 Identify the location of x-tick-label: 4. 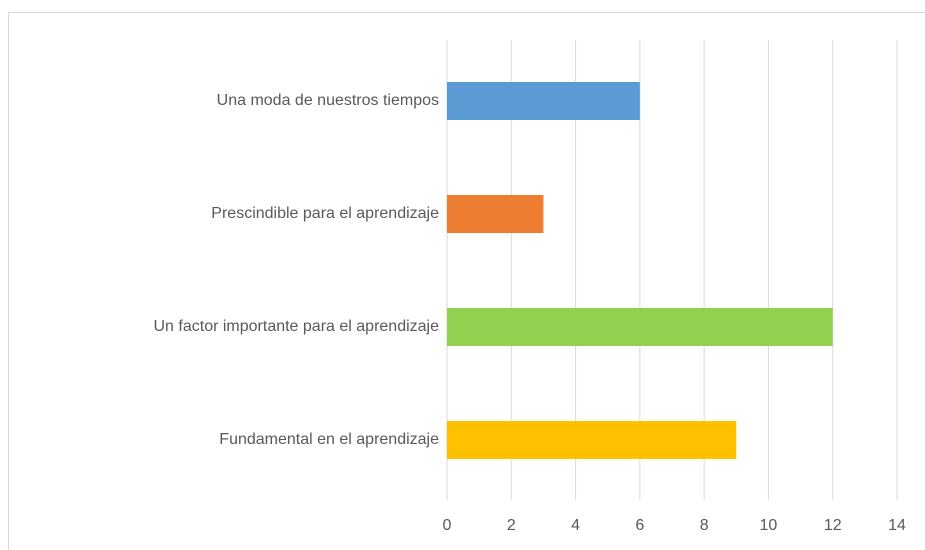
(575, 525).